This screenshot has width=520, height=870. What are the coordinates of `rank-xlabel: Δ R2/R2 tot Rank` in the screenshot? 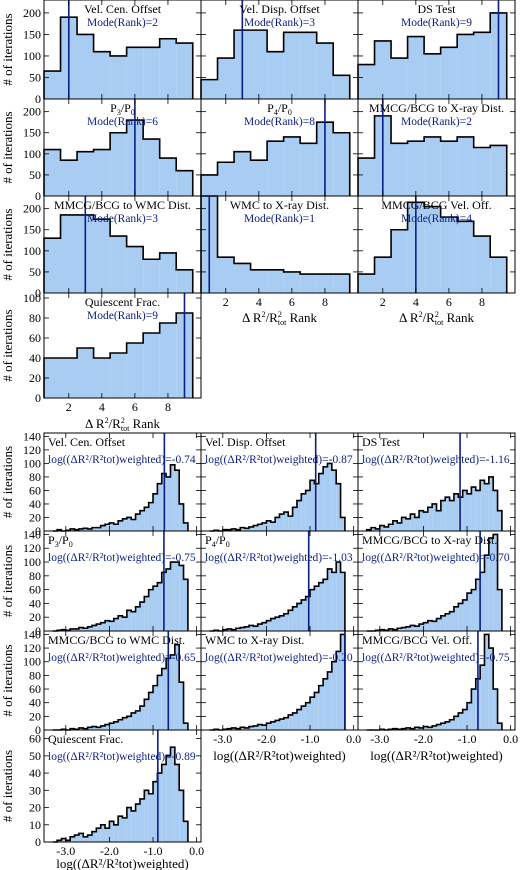 It's located at (280, 318).